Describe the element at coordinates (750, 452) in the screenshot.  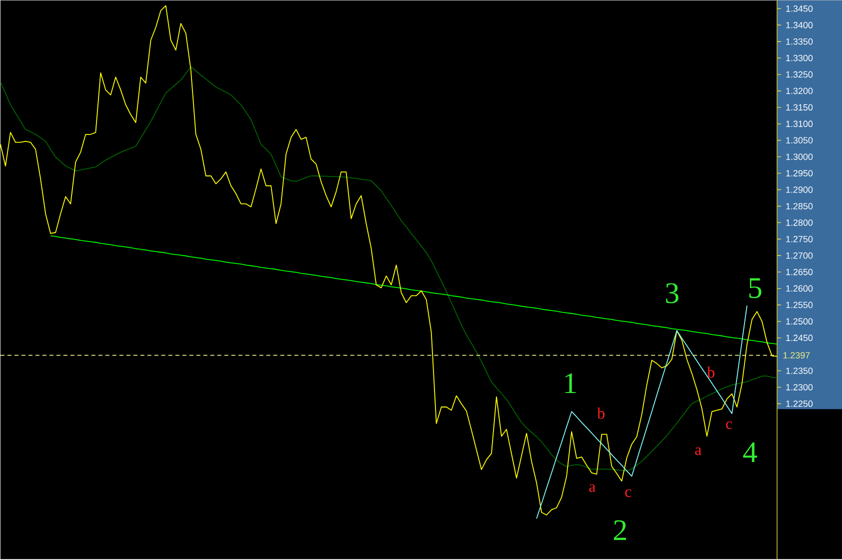
I see `annotation: 4` at that location.